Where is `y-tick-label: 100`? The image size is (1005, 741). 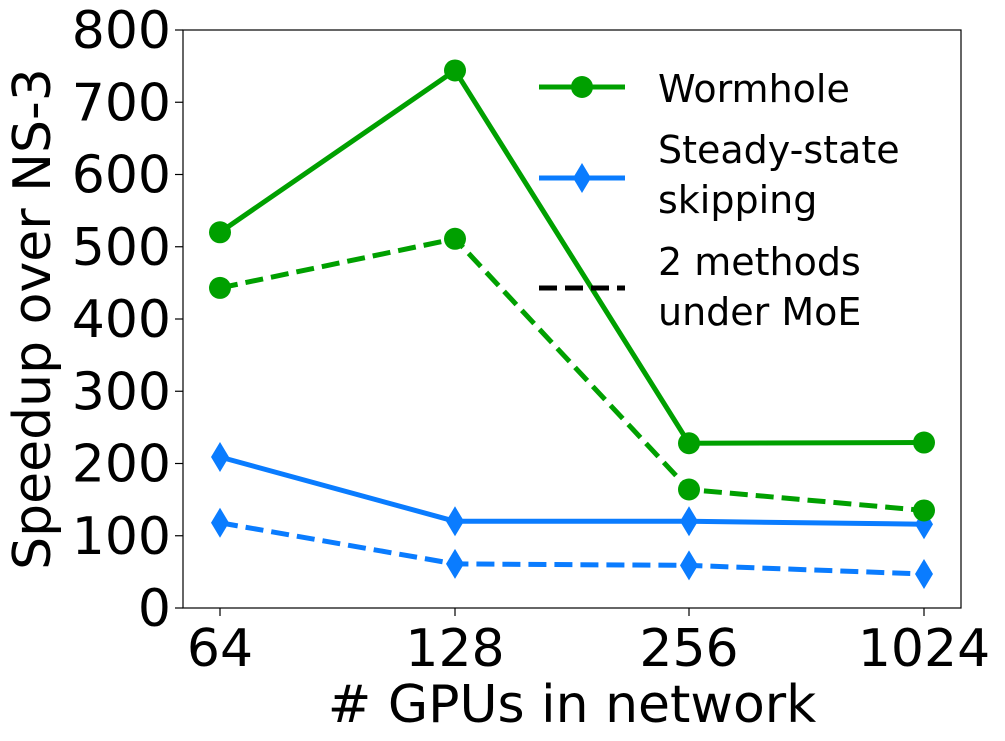 y-tick-label: 100 is located at coordinates (121, 537).